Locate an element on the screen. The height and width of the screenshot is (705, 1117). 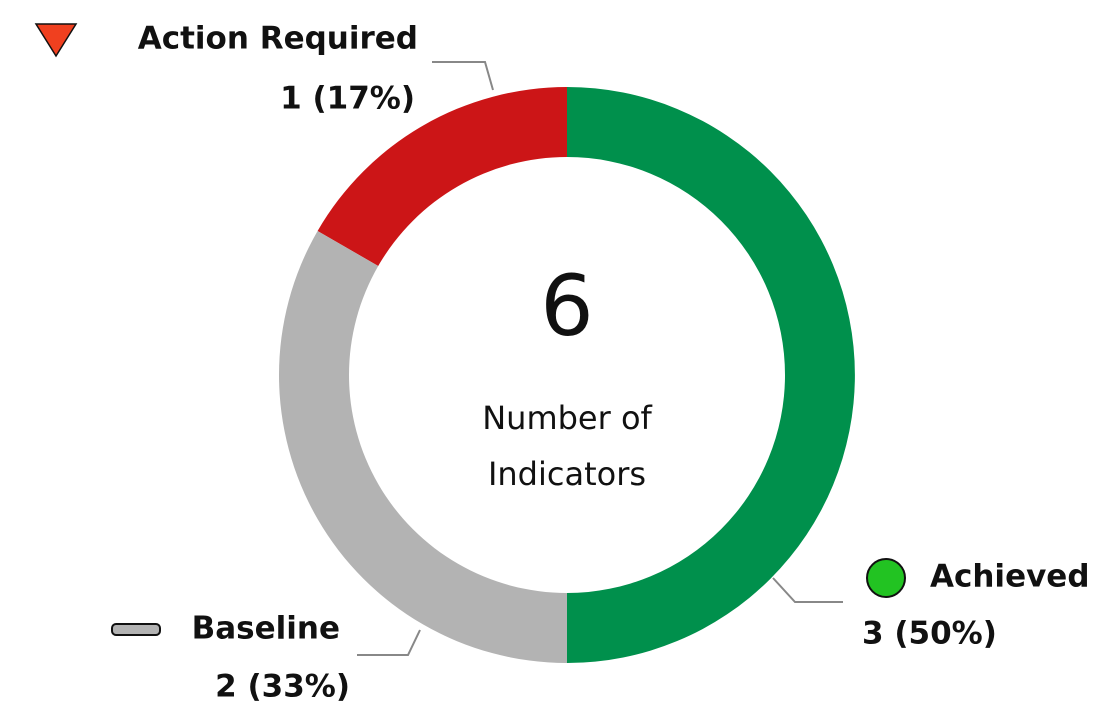
center-label: Number of is located at coordinates (567, 418).